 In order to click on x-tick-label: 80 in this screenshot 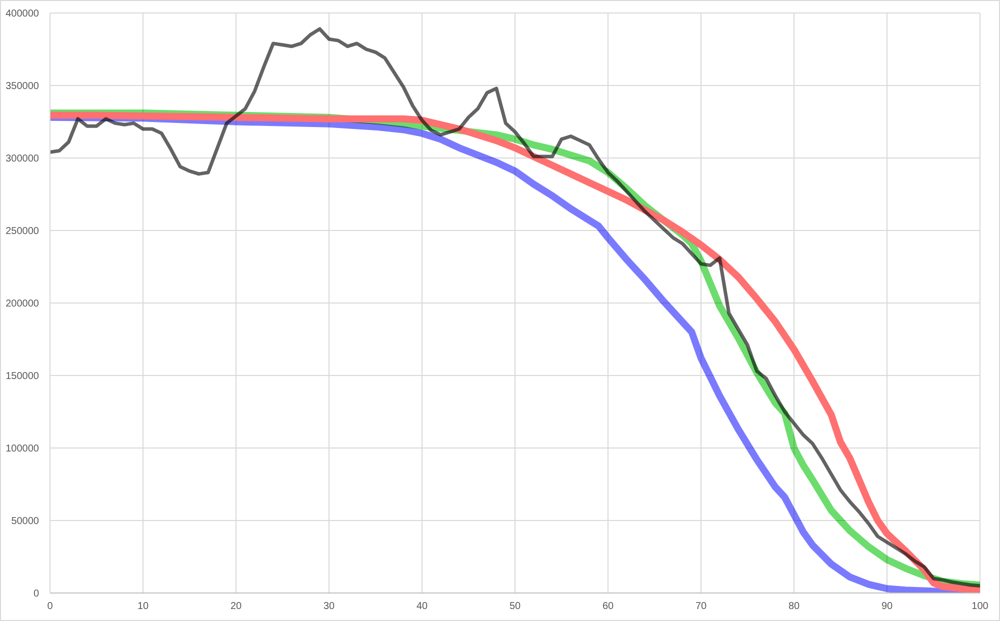, I will do `click(794, 606)`.